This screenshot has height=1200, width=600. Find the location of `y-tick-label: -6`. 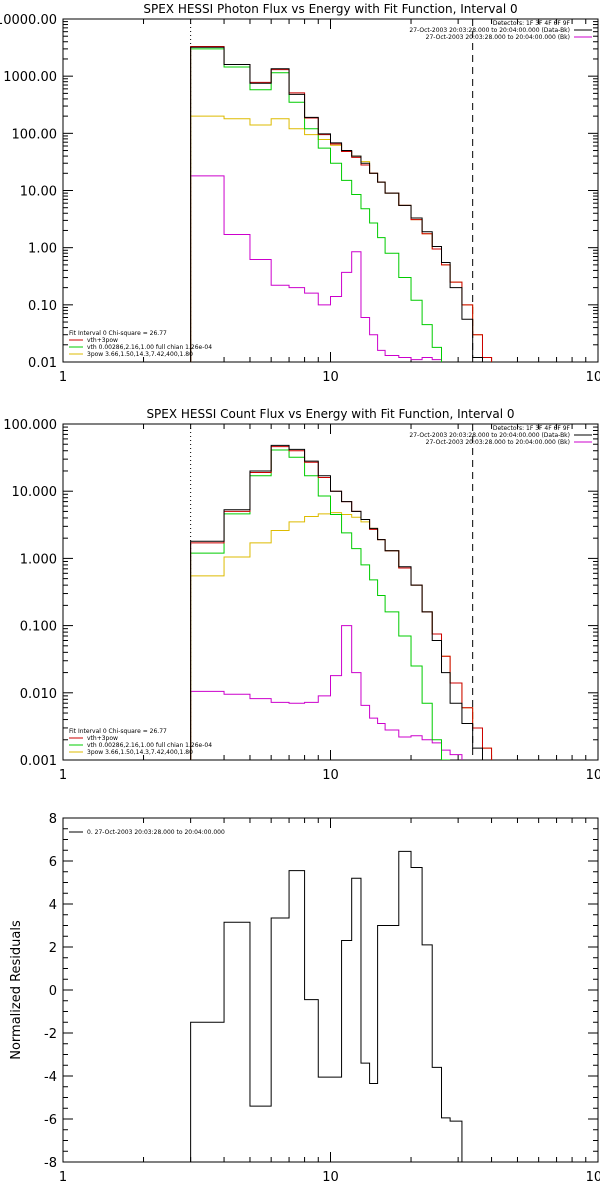

y-tick-label: -6 is located at coordinates (50, 1120).